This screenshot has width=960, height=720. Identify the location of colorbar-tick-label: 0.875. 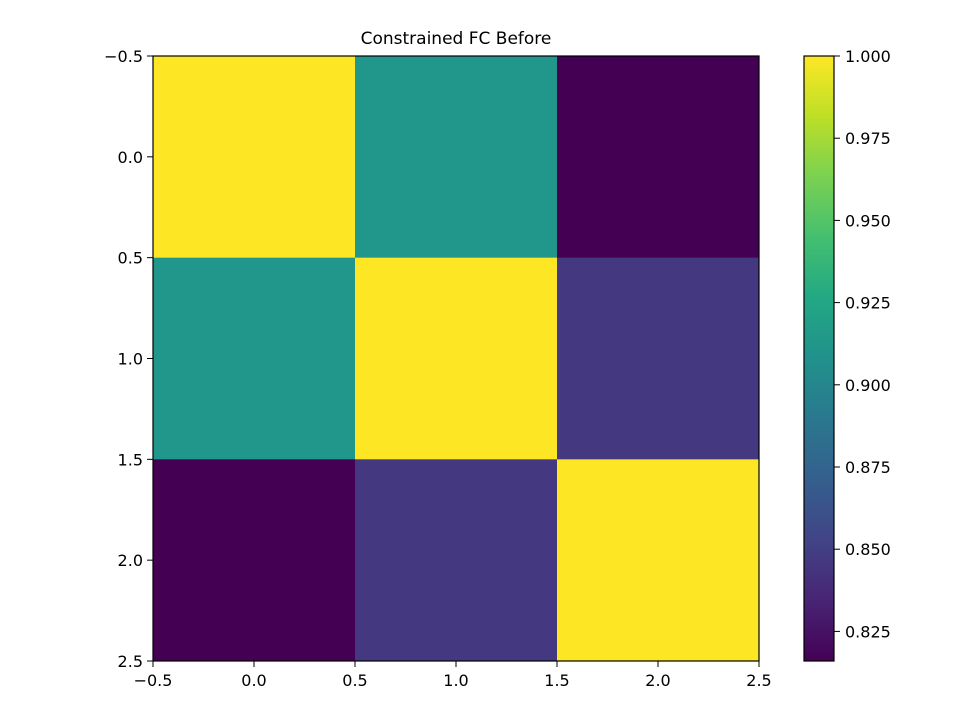
(868, 467).